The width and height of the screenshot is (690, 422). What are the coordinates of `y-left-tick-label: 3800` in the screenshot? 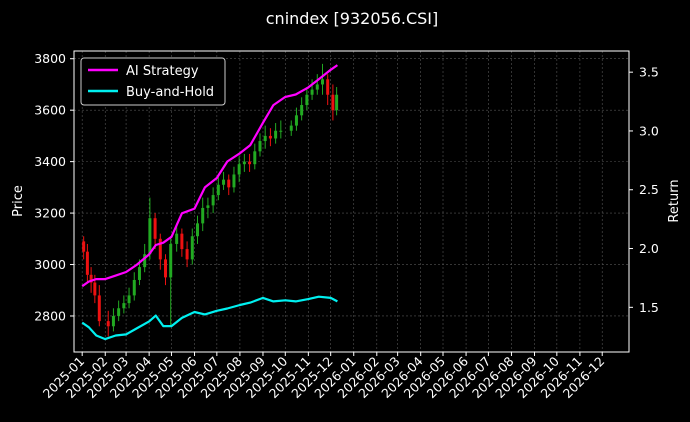 It's located at (50, 58).